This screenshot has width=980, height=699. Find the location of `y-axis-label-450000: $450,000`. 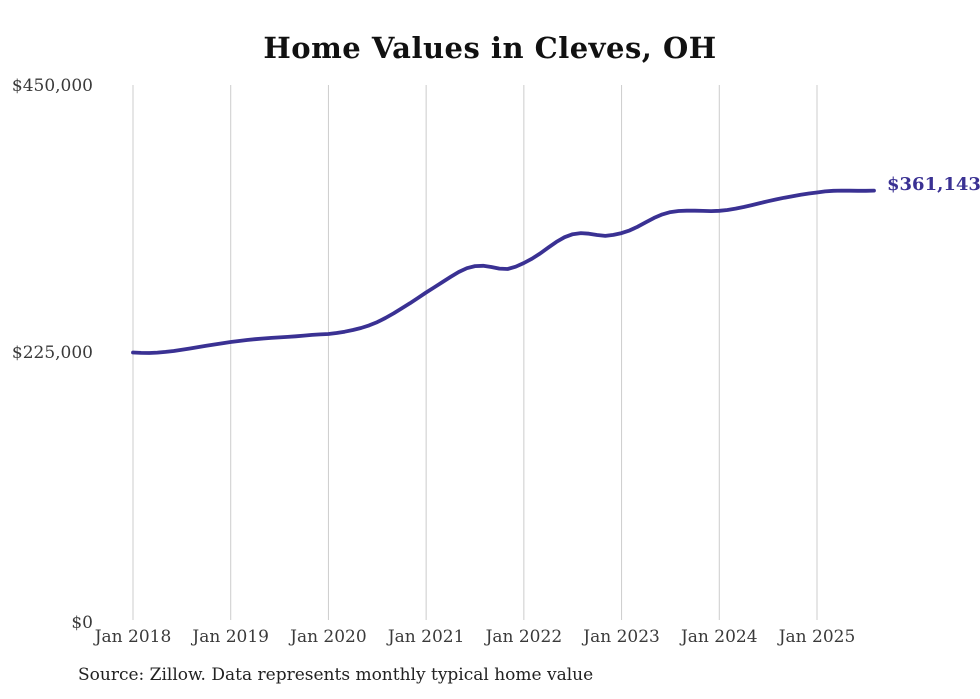

y-axis-label-450000: $450,000 is located at coordinates (52, 86).